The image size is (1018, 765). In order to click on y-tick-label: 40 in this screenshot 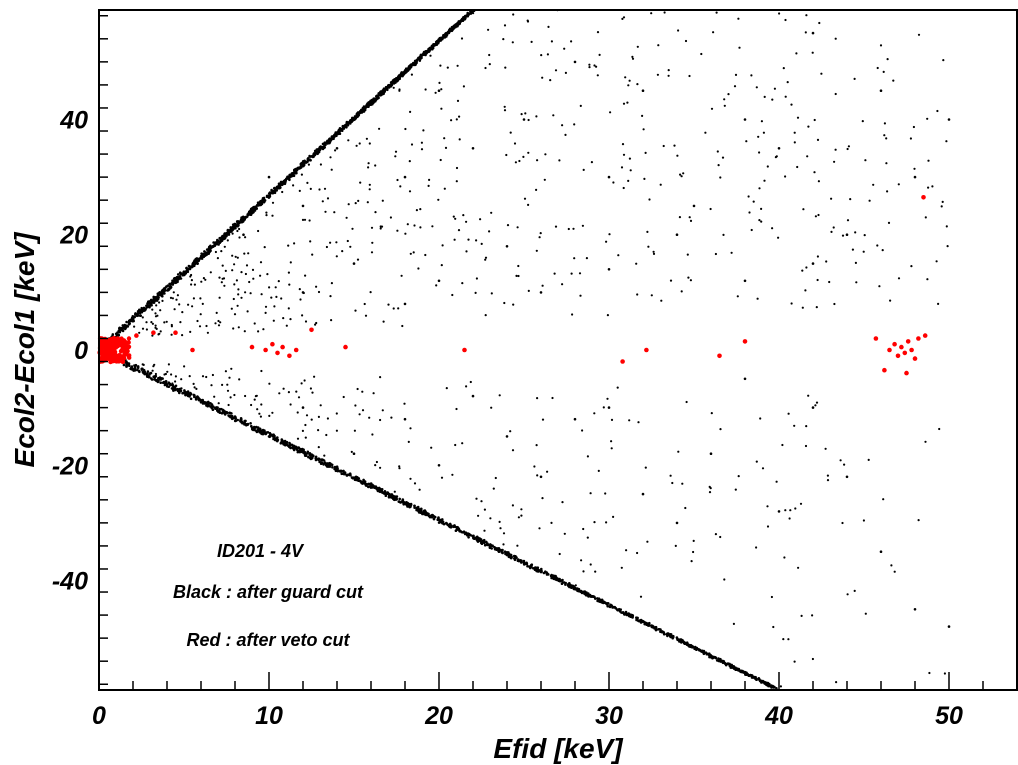, I will do `click(73, 120)`.